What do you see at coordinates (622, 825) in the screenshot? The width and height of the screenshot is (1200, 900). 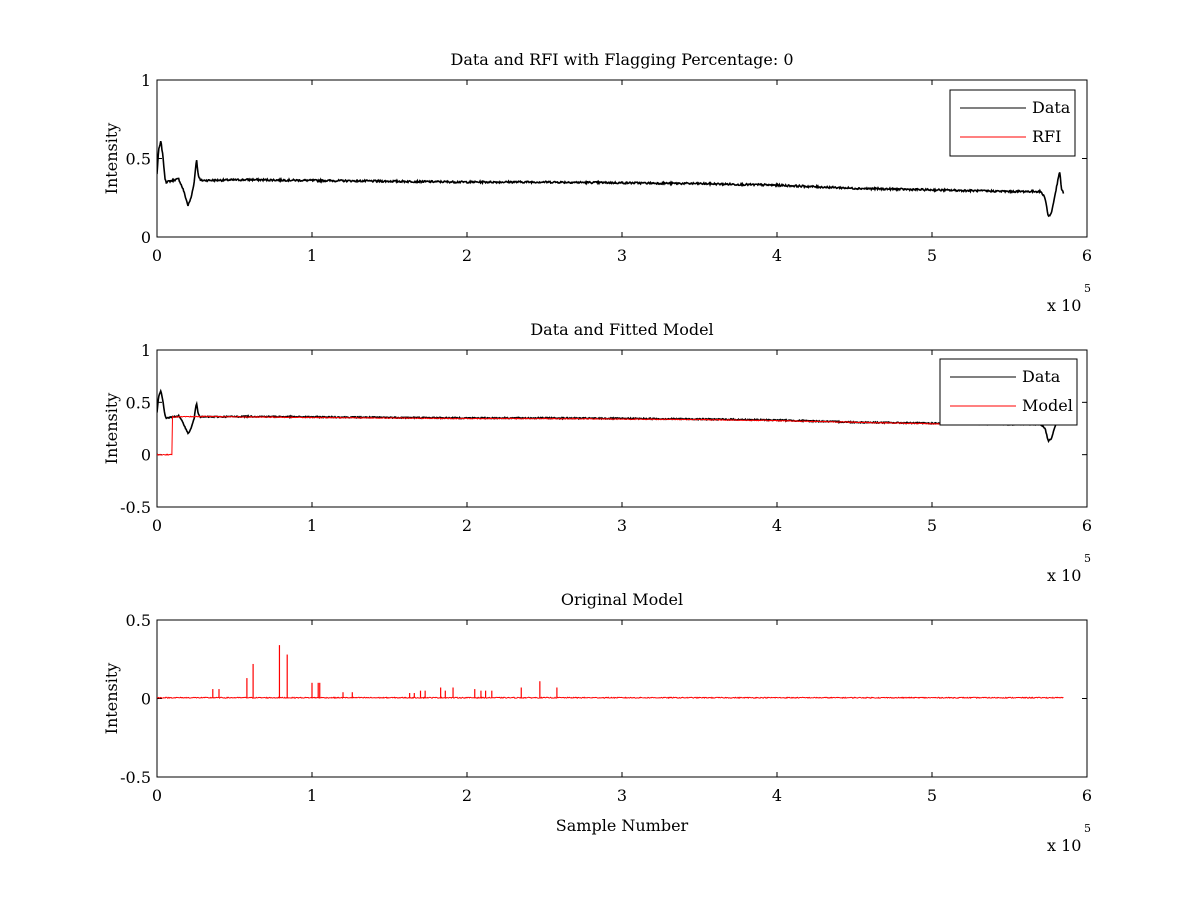 I see `x-axis-label: Sample Number` at bounding box center [622, 825].